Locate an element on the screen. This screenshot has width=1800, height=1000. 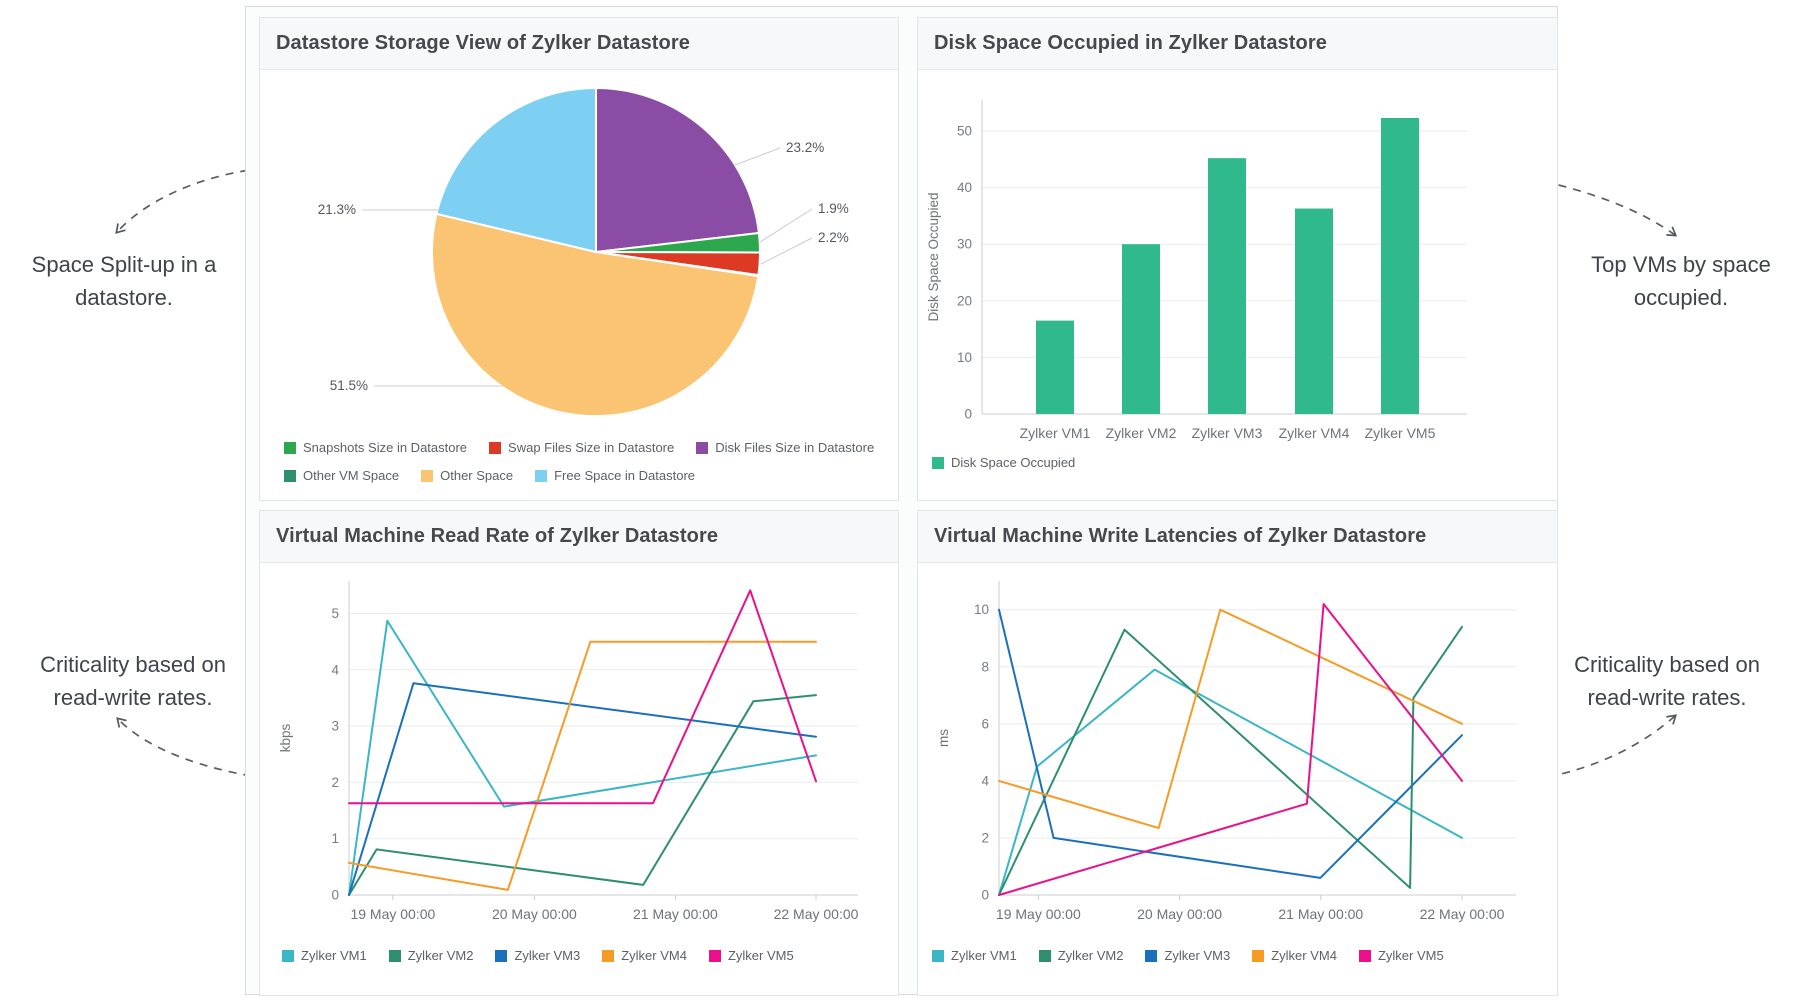
legend-label: Zylker VM1 is located at coordinates (984, 955).